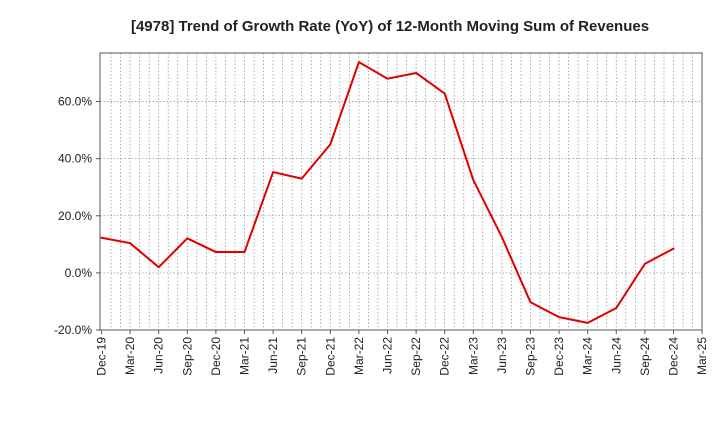 The image size is (720, 440). Describe the element at coordinates (445, 356) in the screenshot. I see `x-tick-label: Dec-22` at that location.